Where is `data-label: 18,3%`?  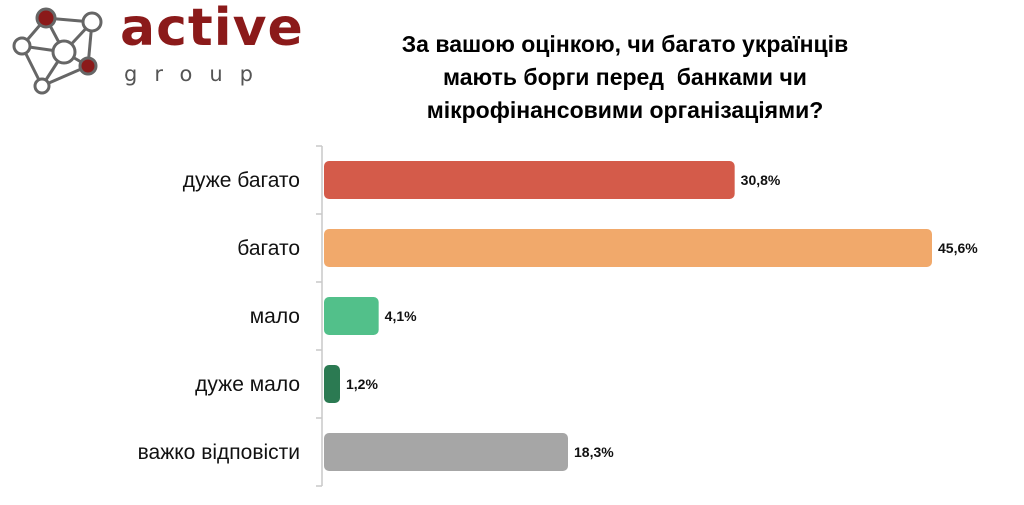 data-label: 18,3% is located at coordinates (594, 452).